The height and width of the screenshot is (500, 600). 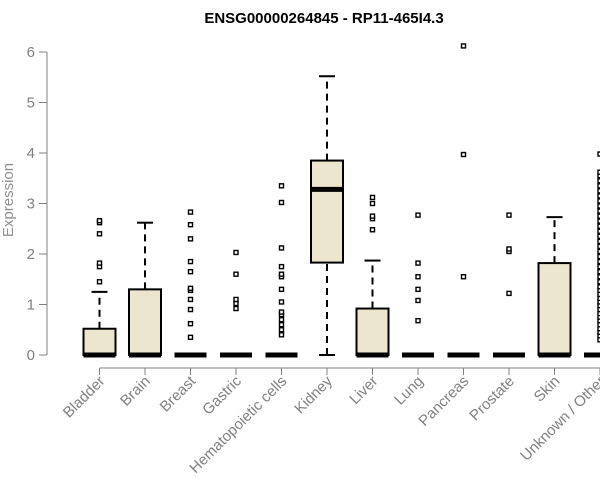 What do you see at coordinates (372, 276) in the screenshot?
I see `box-liver` at bounding box center [372, 276].